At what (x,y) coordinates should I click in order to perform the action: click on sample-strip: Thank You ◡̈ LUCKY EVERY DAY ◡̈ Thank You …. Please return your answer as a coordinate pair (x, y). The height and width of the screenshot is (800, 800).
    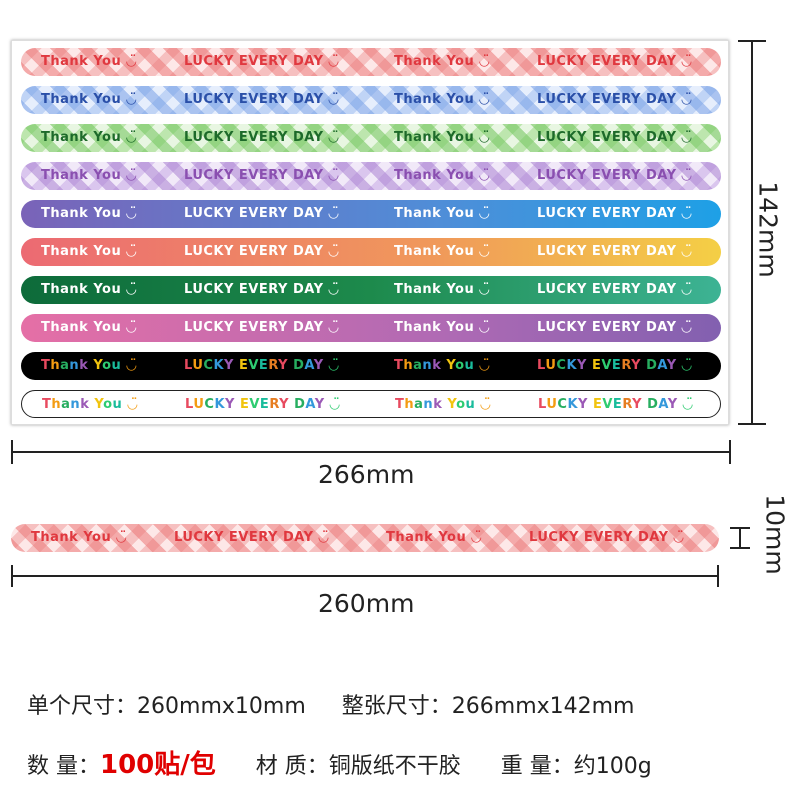
    Looking at the image, I should click on (365, 538).